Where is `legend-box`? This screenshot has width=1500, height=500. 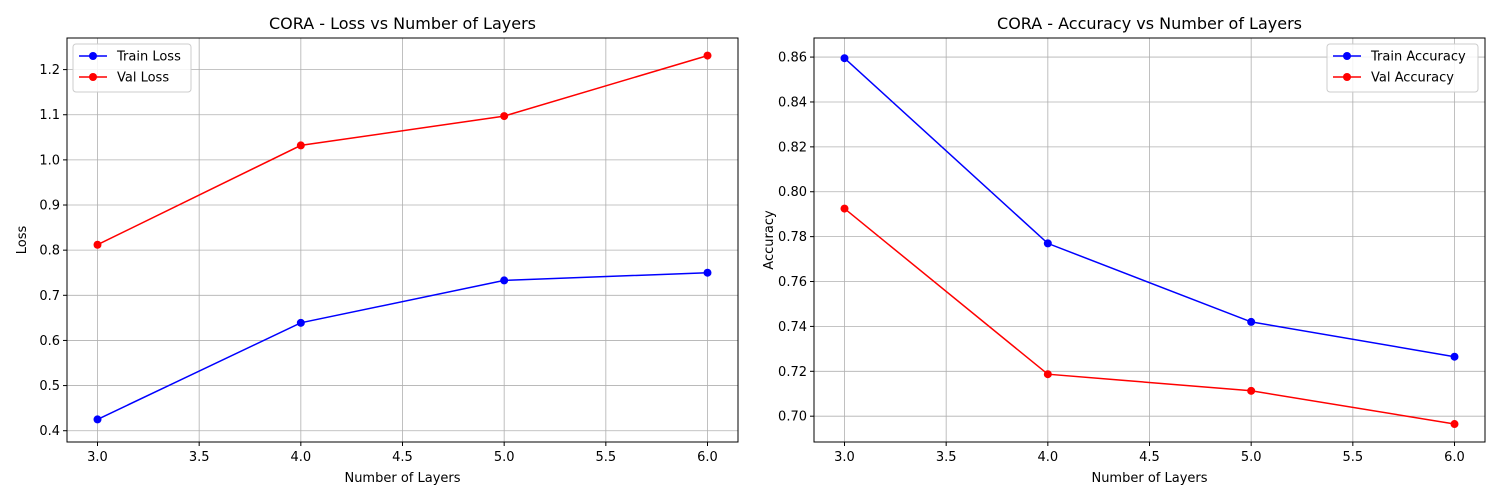 legend-box is located at coordinates (1402, 68).